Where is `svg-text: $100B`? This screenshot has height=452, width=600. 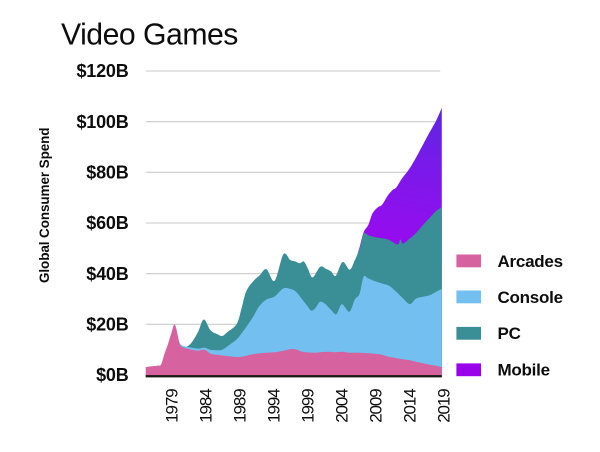
svg-text: $100B is located at coordinates (102, 122).